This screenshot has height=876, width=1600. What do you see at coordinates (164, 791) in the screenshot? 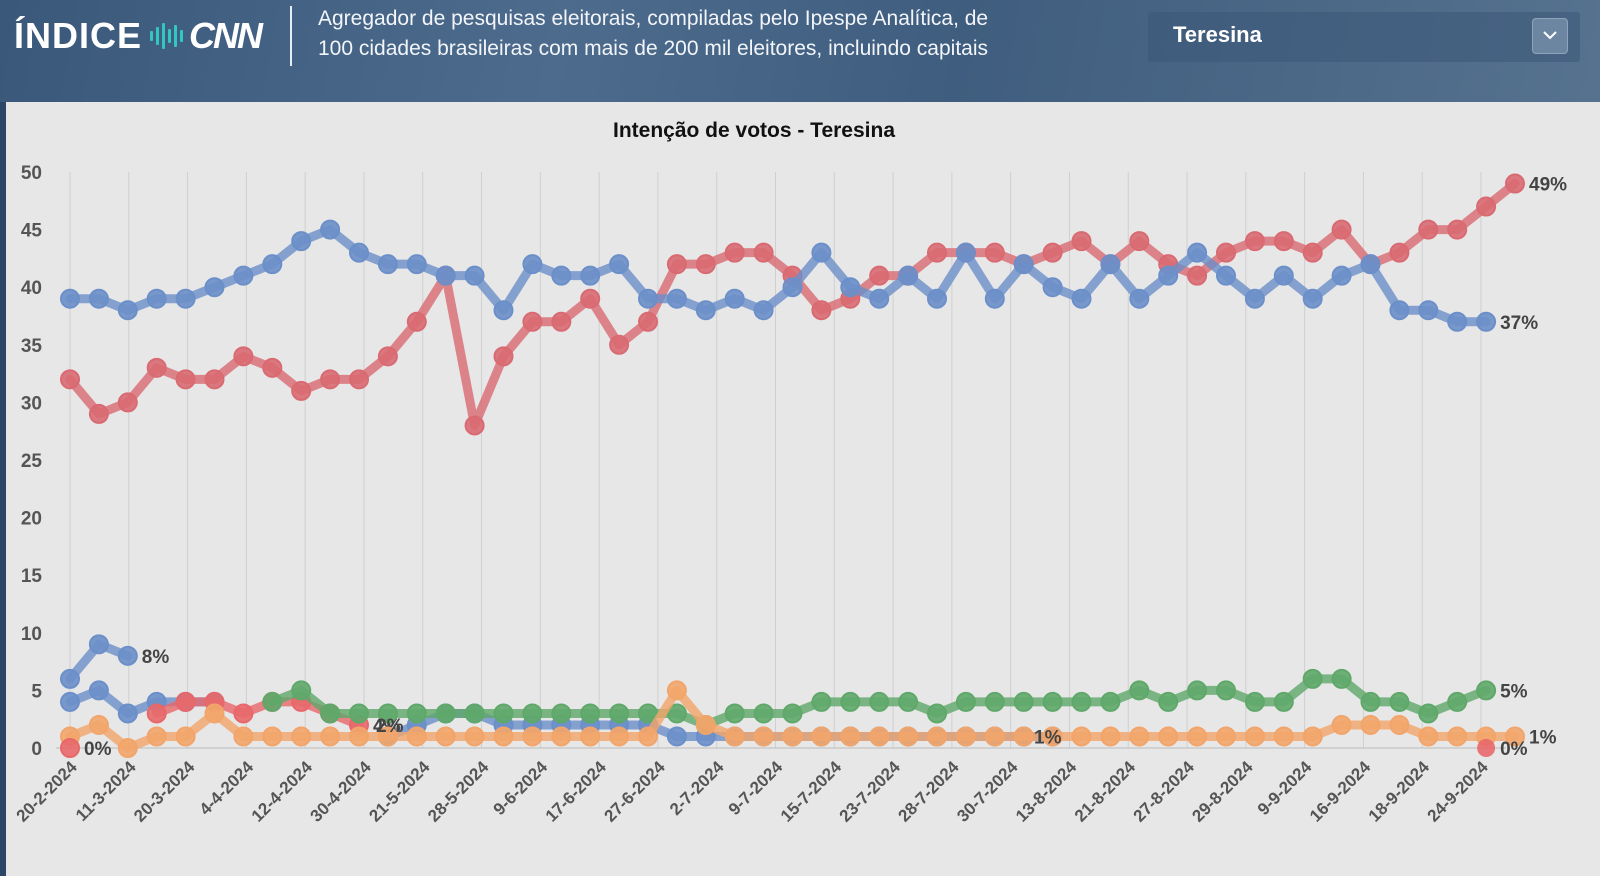
I see `x-tick-label: 20-3-2024` at bounding box center [164, 791].